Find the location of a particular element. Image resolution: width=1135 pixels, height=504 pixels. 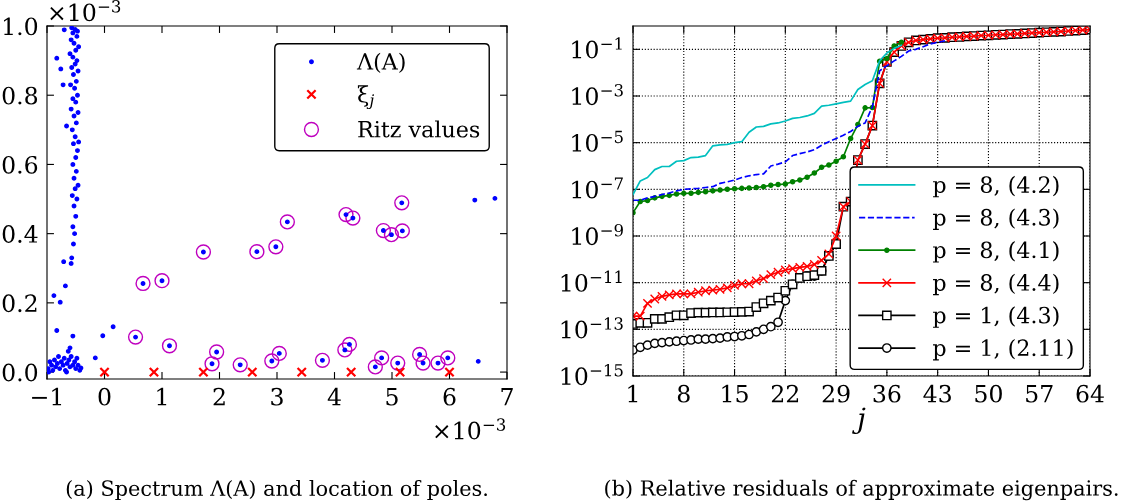

x-tick-label: 43 is located at coordinates (937, 393).